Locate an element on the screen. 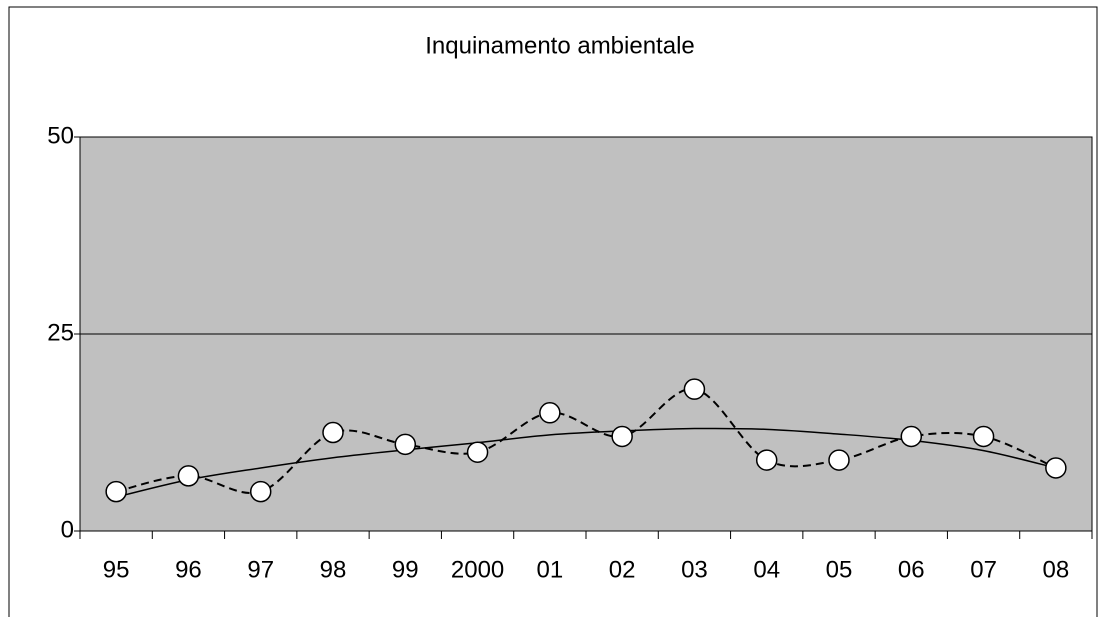  y-tick-label: 25 is located at coordinates (60, 332).